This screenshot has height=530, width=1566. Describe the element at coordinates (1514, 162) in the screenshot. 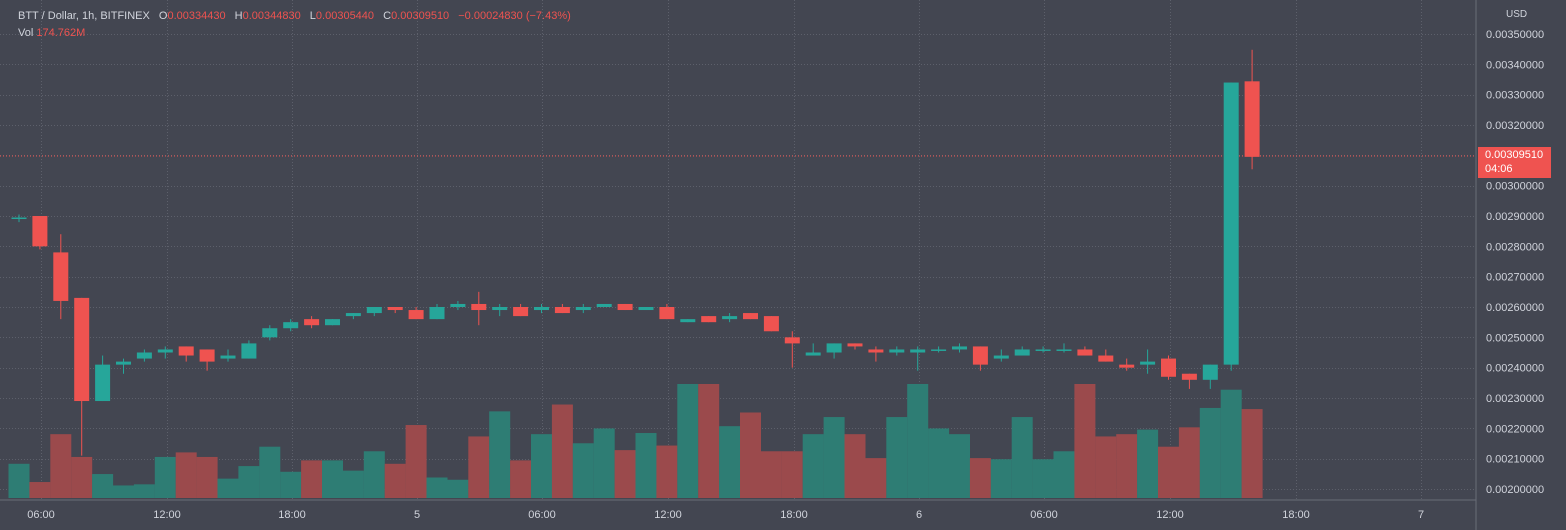

I see `last-price-label: 0.00309510 04:06` at that location.